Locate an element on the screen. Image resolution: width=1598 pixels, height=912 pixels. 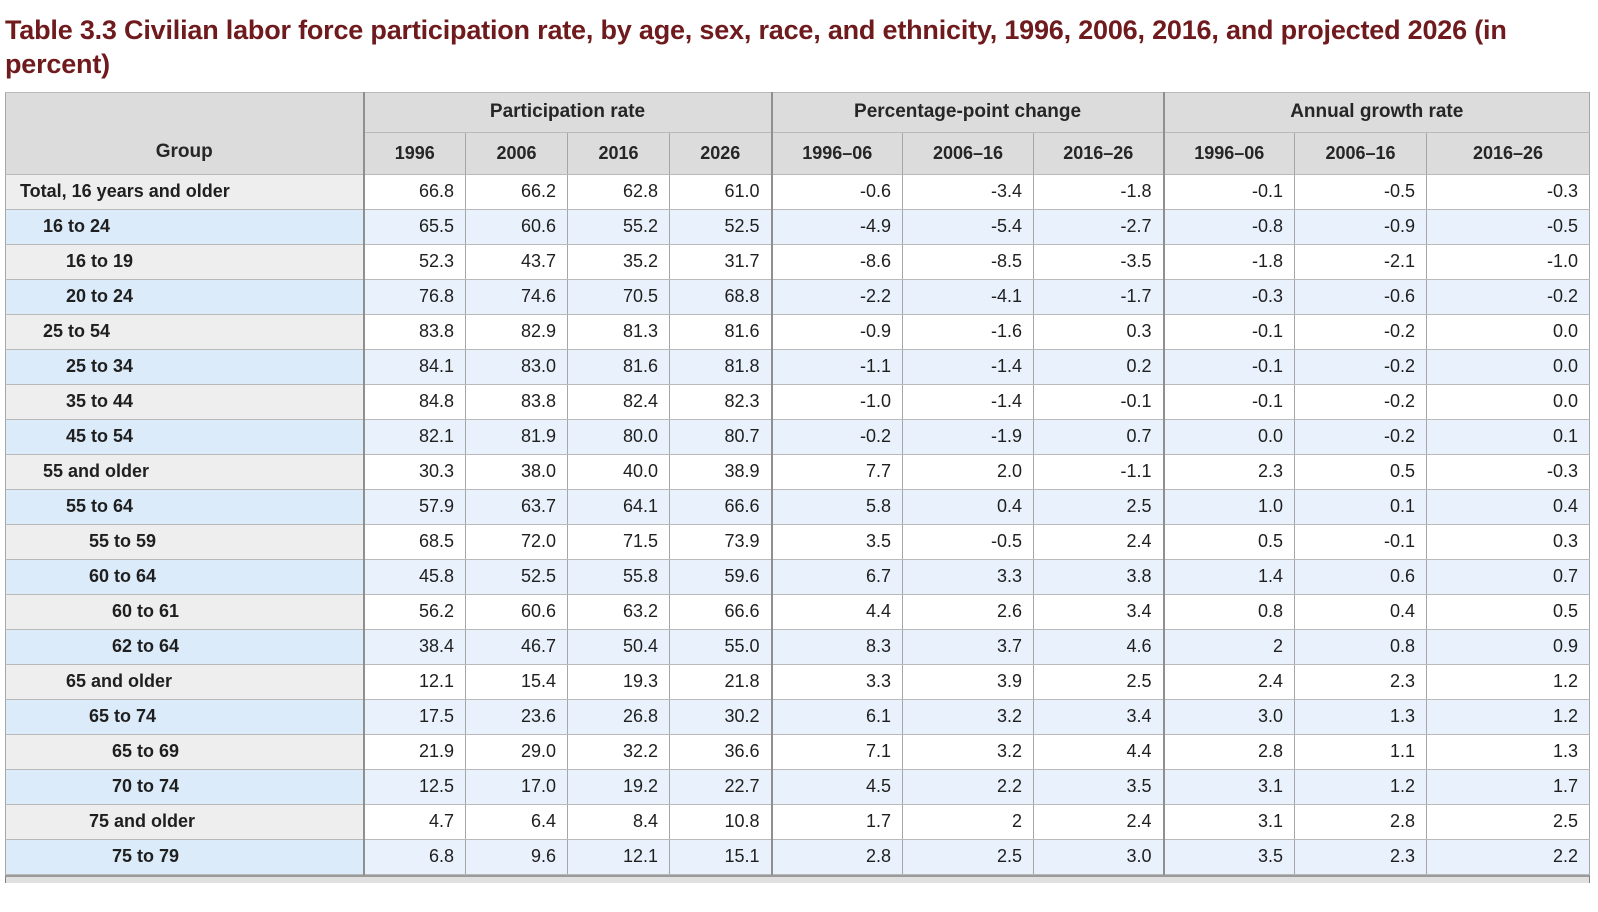
value-cell: -1.6 is located at coordinates (968, 331).